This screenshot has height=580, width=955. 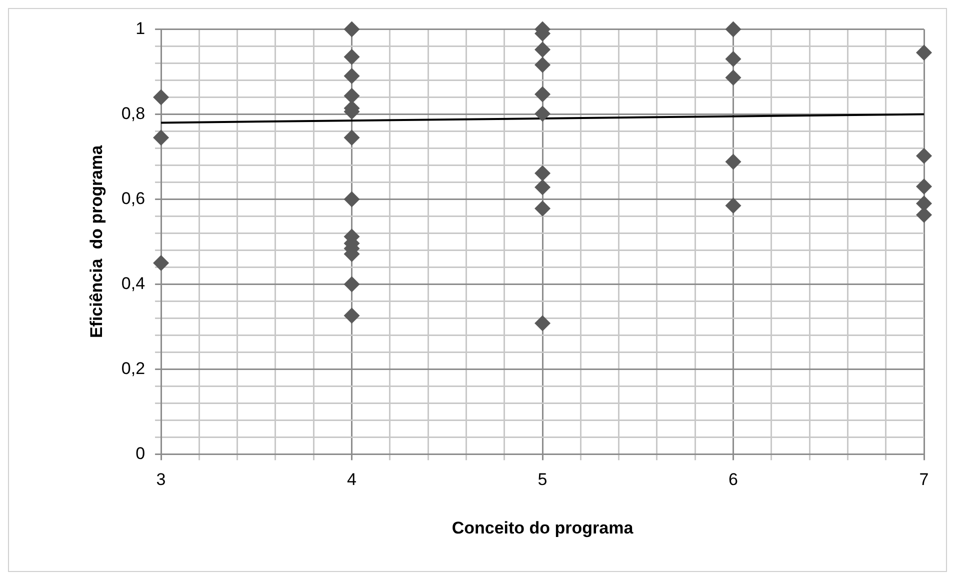 I want to click on y-tick-label: 0, so click(x=141, y=453).